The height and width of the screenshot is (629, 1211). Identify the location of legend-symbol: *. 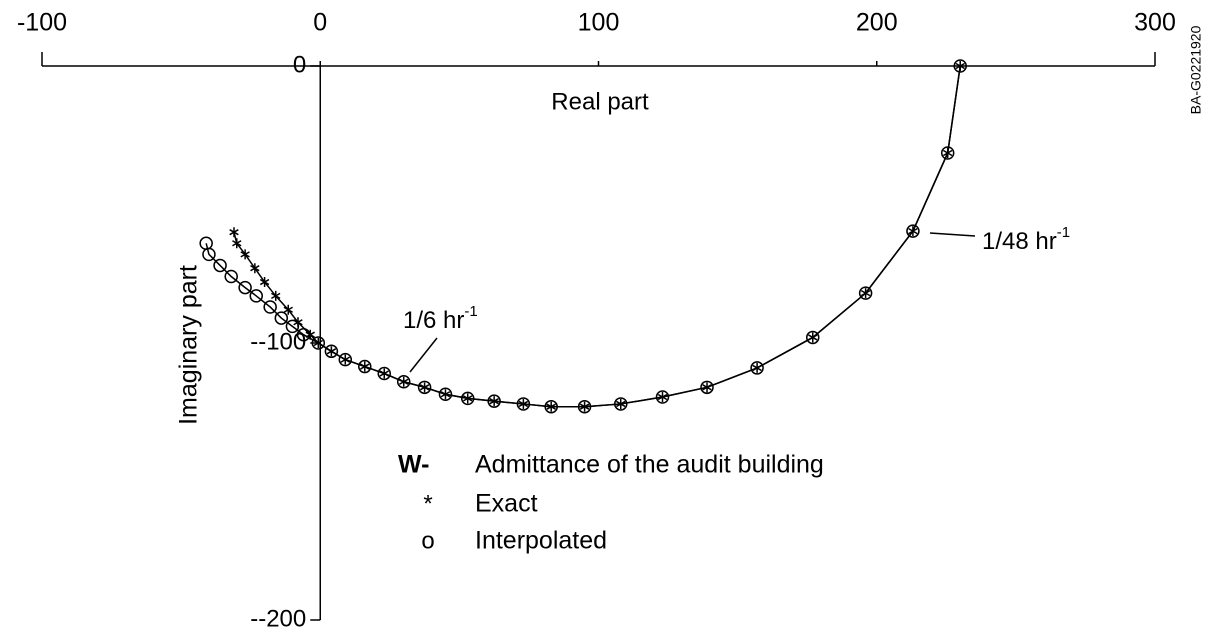
(427, 503).